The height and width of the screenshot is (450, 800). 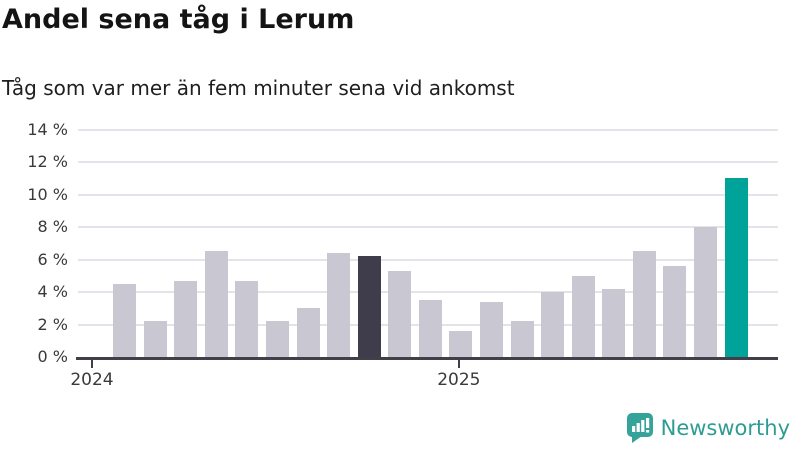 What do you see at coordinates (52, 291) in the screenshot?
I see `y-axis-tick-label: 4 %` at bounding box center [52, 291].